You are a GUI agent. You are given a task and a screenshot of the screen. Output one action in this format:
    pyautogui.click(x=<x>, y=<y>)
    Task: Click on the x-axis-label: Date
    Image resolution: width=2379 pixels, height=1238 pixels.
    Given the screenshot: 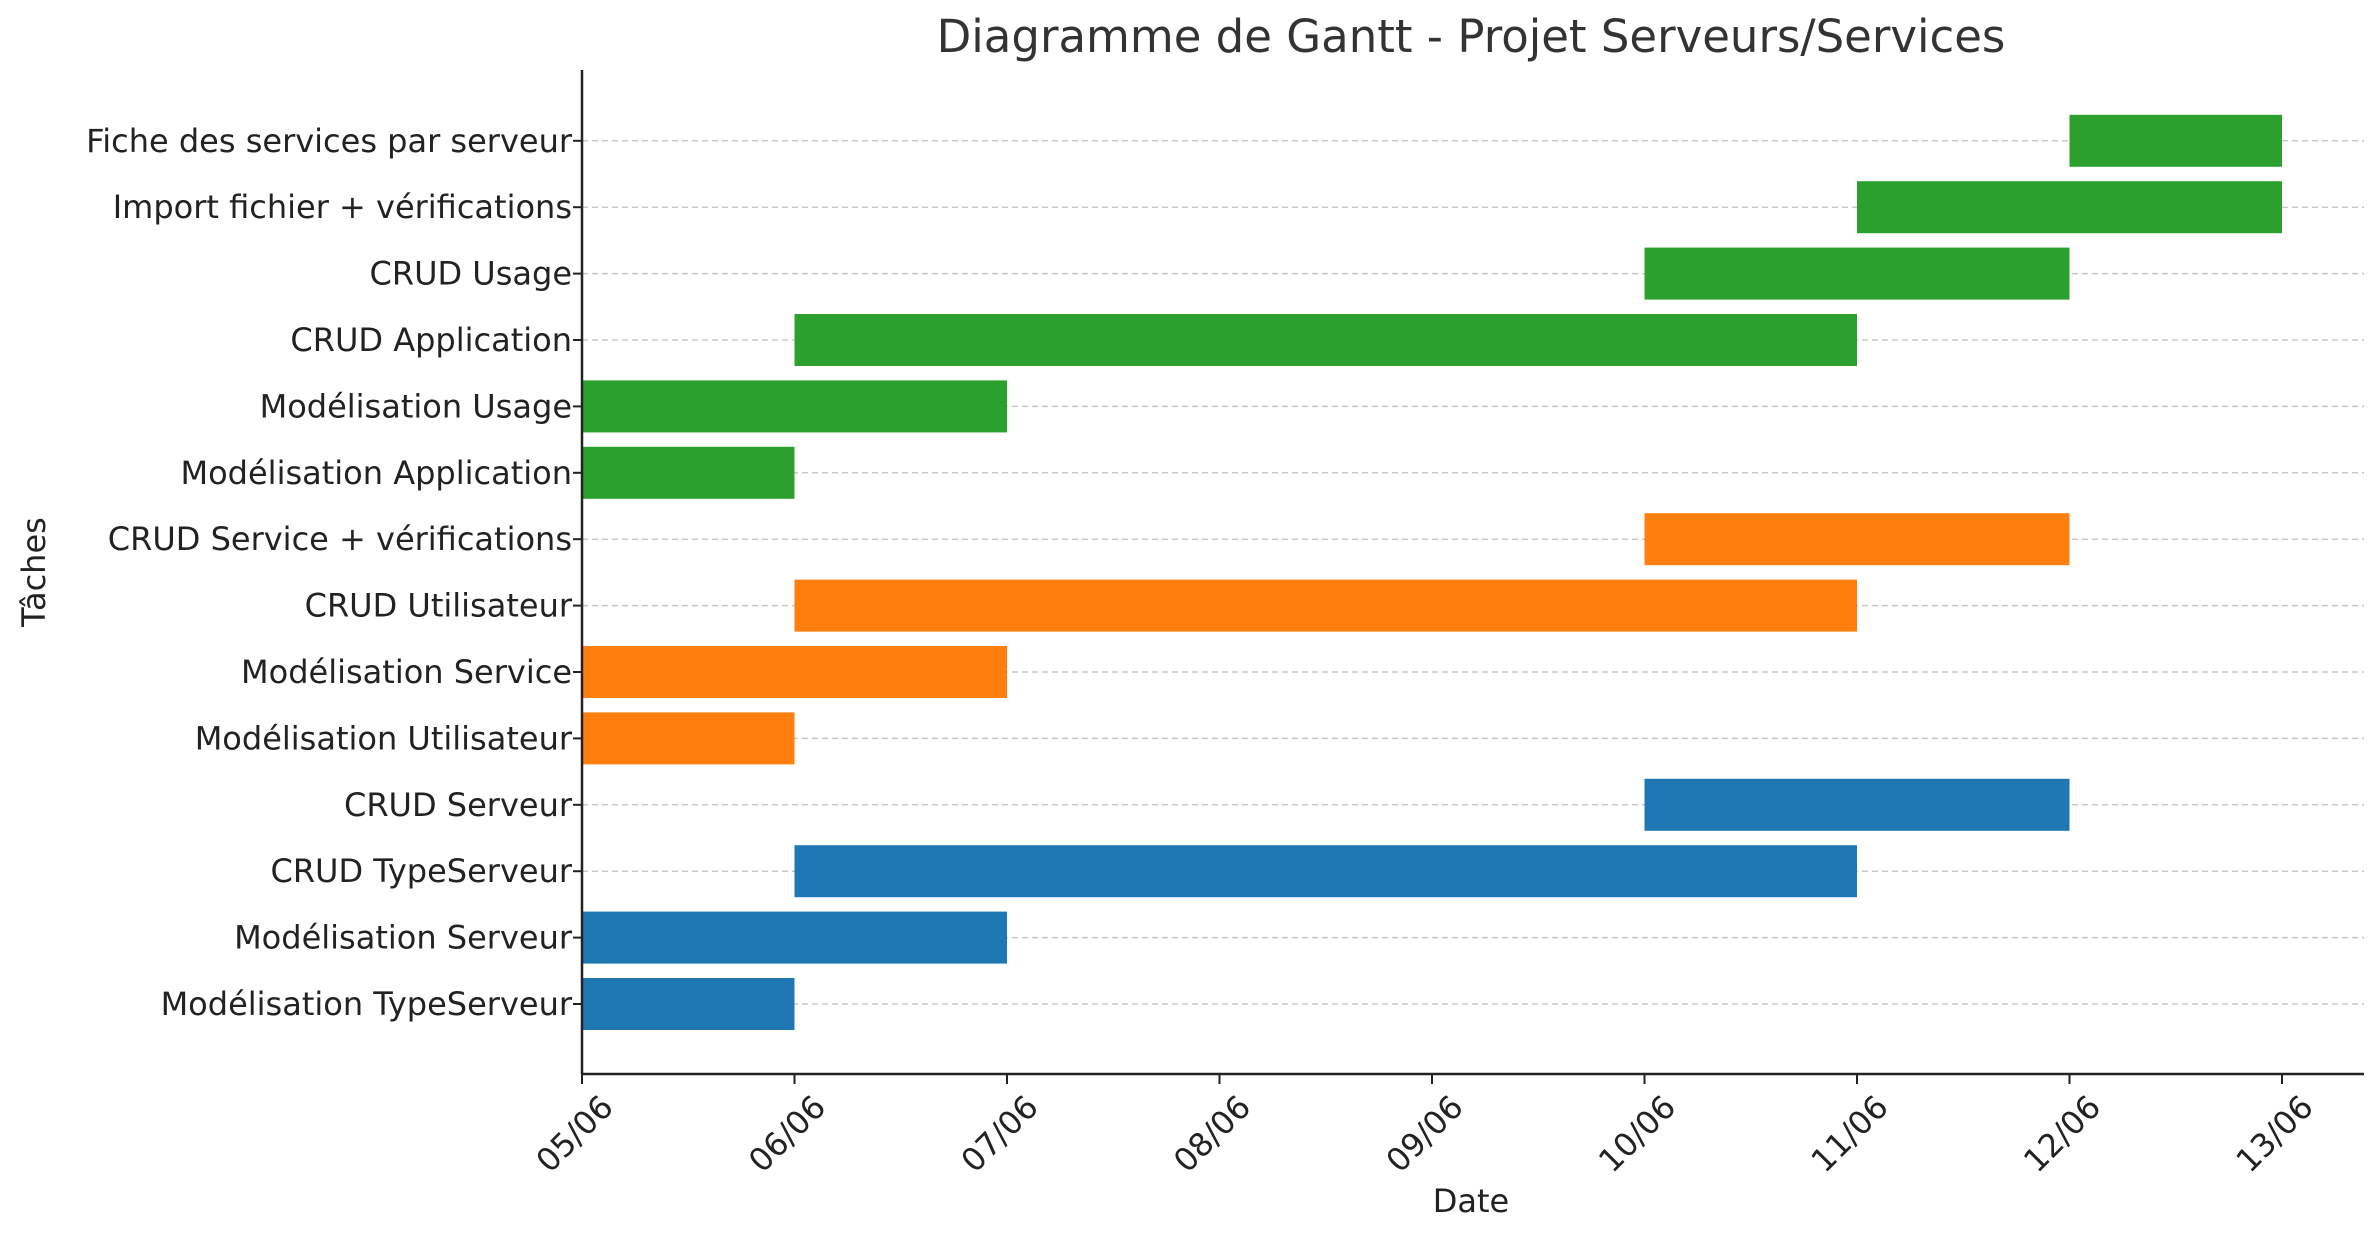 What is the action you would take?
    pyautogui.click(x=1471, y=1201)
    